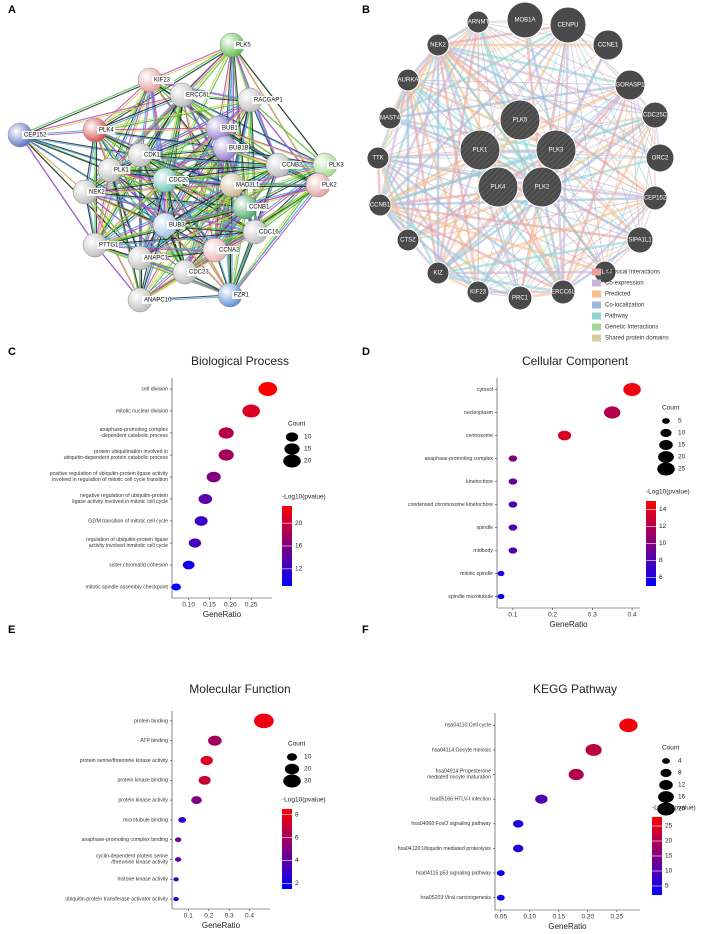 The width and height of the screenshot is (709, 934). What do you see at coordinates (596, 272) in the screenshot?
I see `legend-swatch` at bounding box center [596, 272].